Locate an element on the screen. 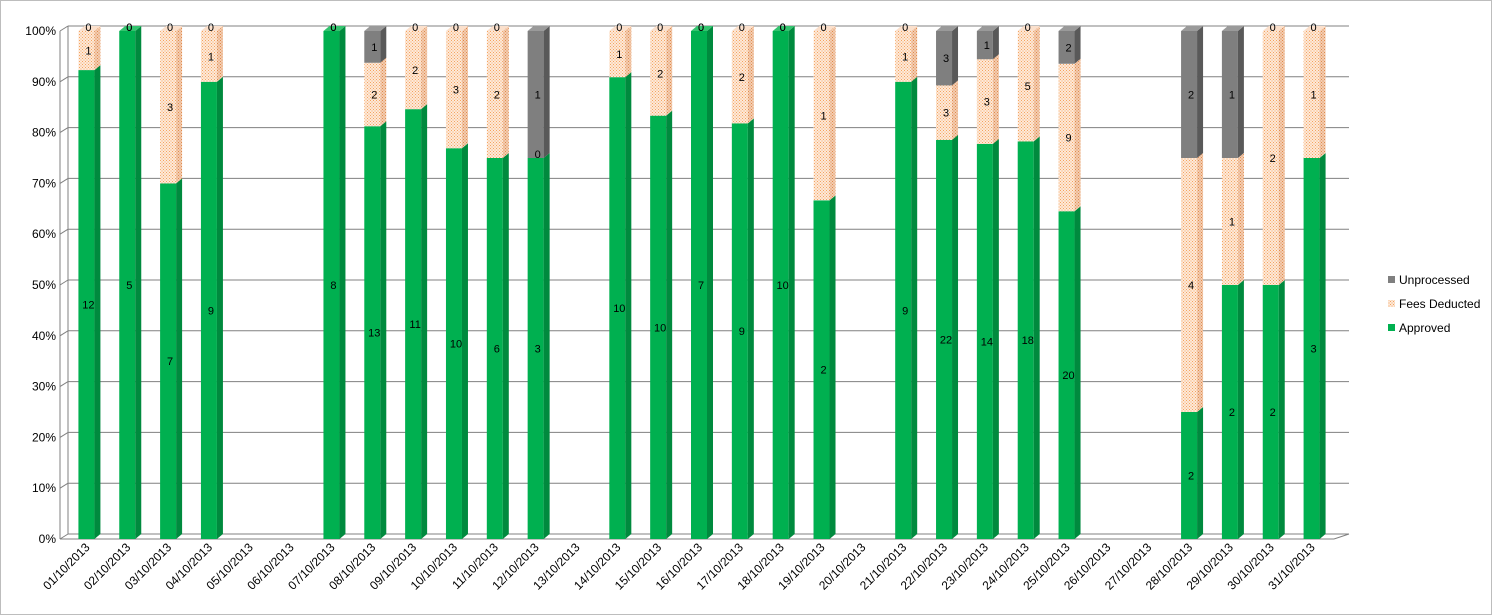 The height and width of the screenshot is (616, 1492). y-axis: 0% 10% 20% 30% 40% 50% 60% 70% 80% 90% 100% is located at coordinates (43, 285).